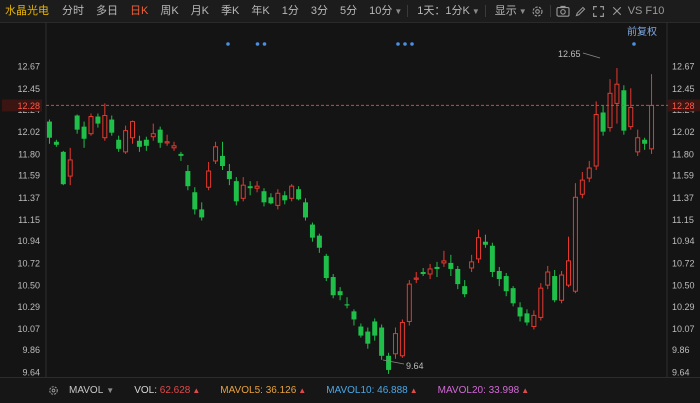 The image size is (700, 403). What do you see at coordinates (290, 11) in the screenshot?
I see `tab-1min: 1分` at bounding box center [290, 11].